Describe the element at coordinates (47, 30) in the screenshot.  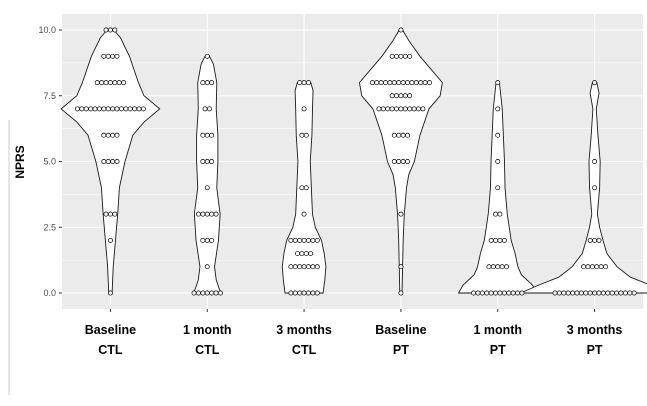
I see `y-tick-label: 10.0` at that location.